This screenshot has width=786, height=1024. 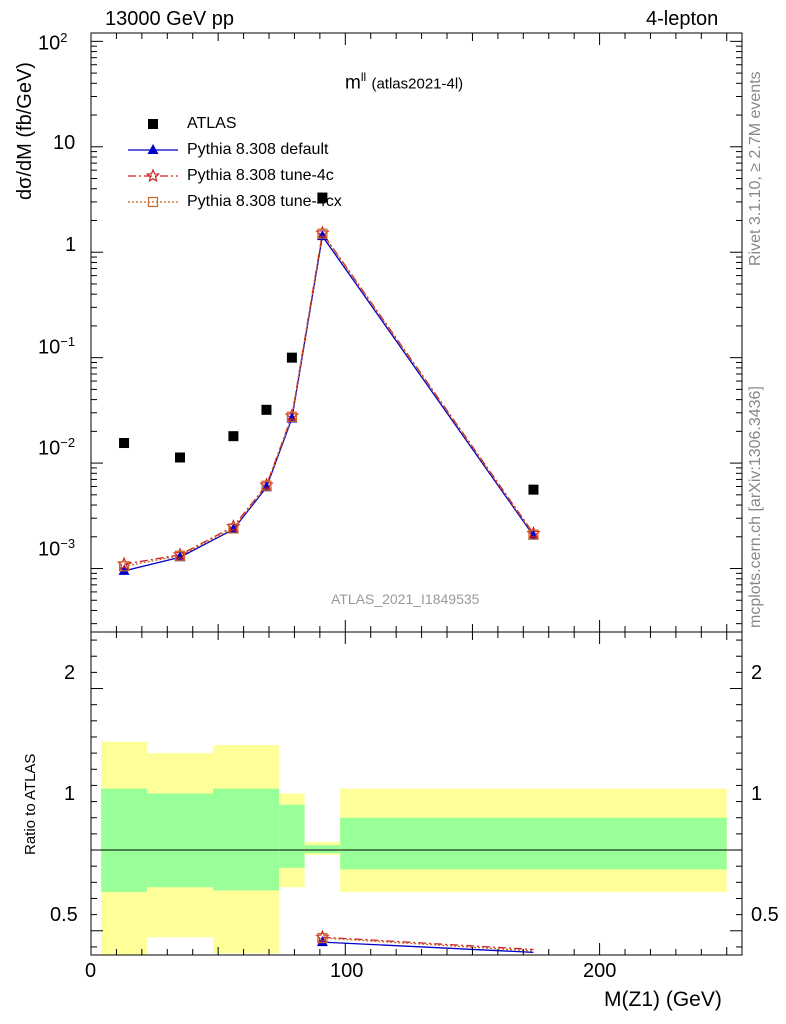 I want to click on legend-label-tune4c: Pythia 8.308 tune-4c, so click(x=260, y=175).